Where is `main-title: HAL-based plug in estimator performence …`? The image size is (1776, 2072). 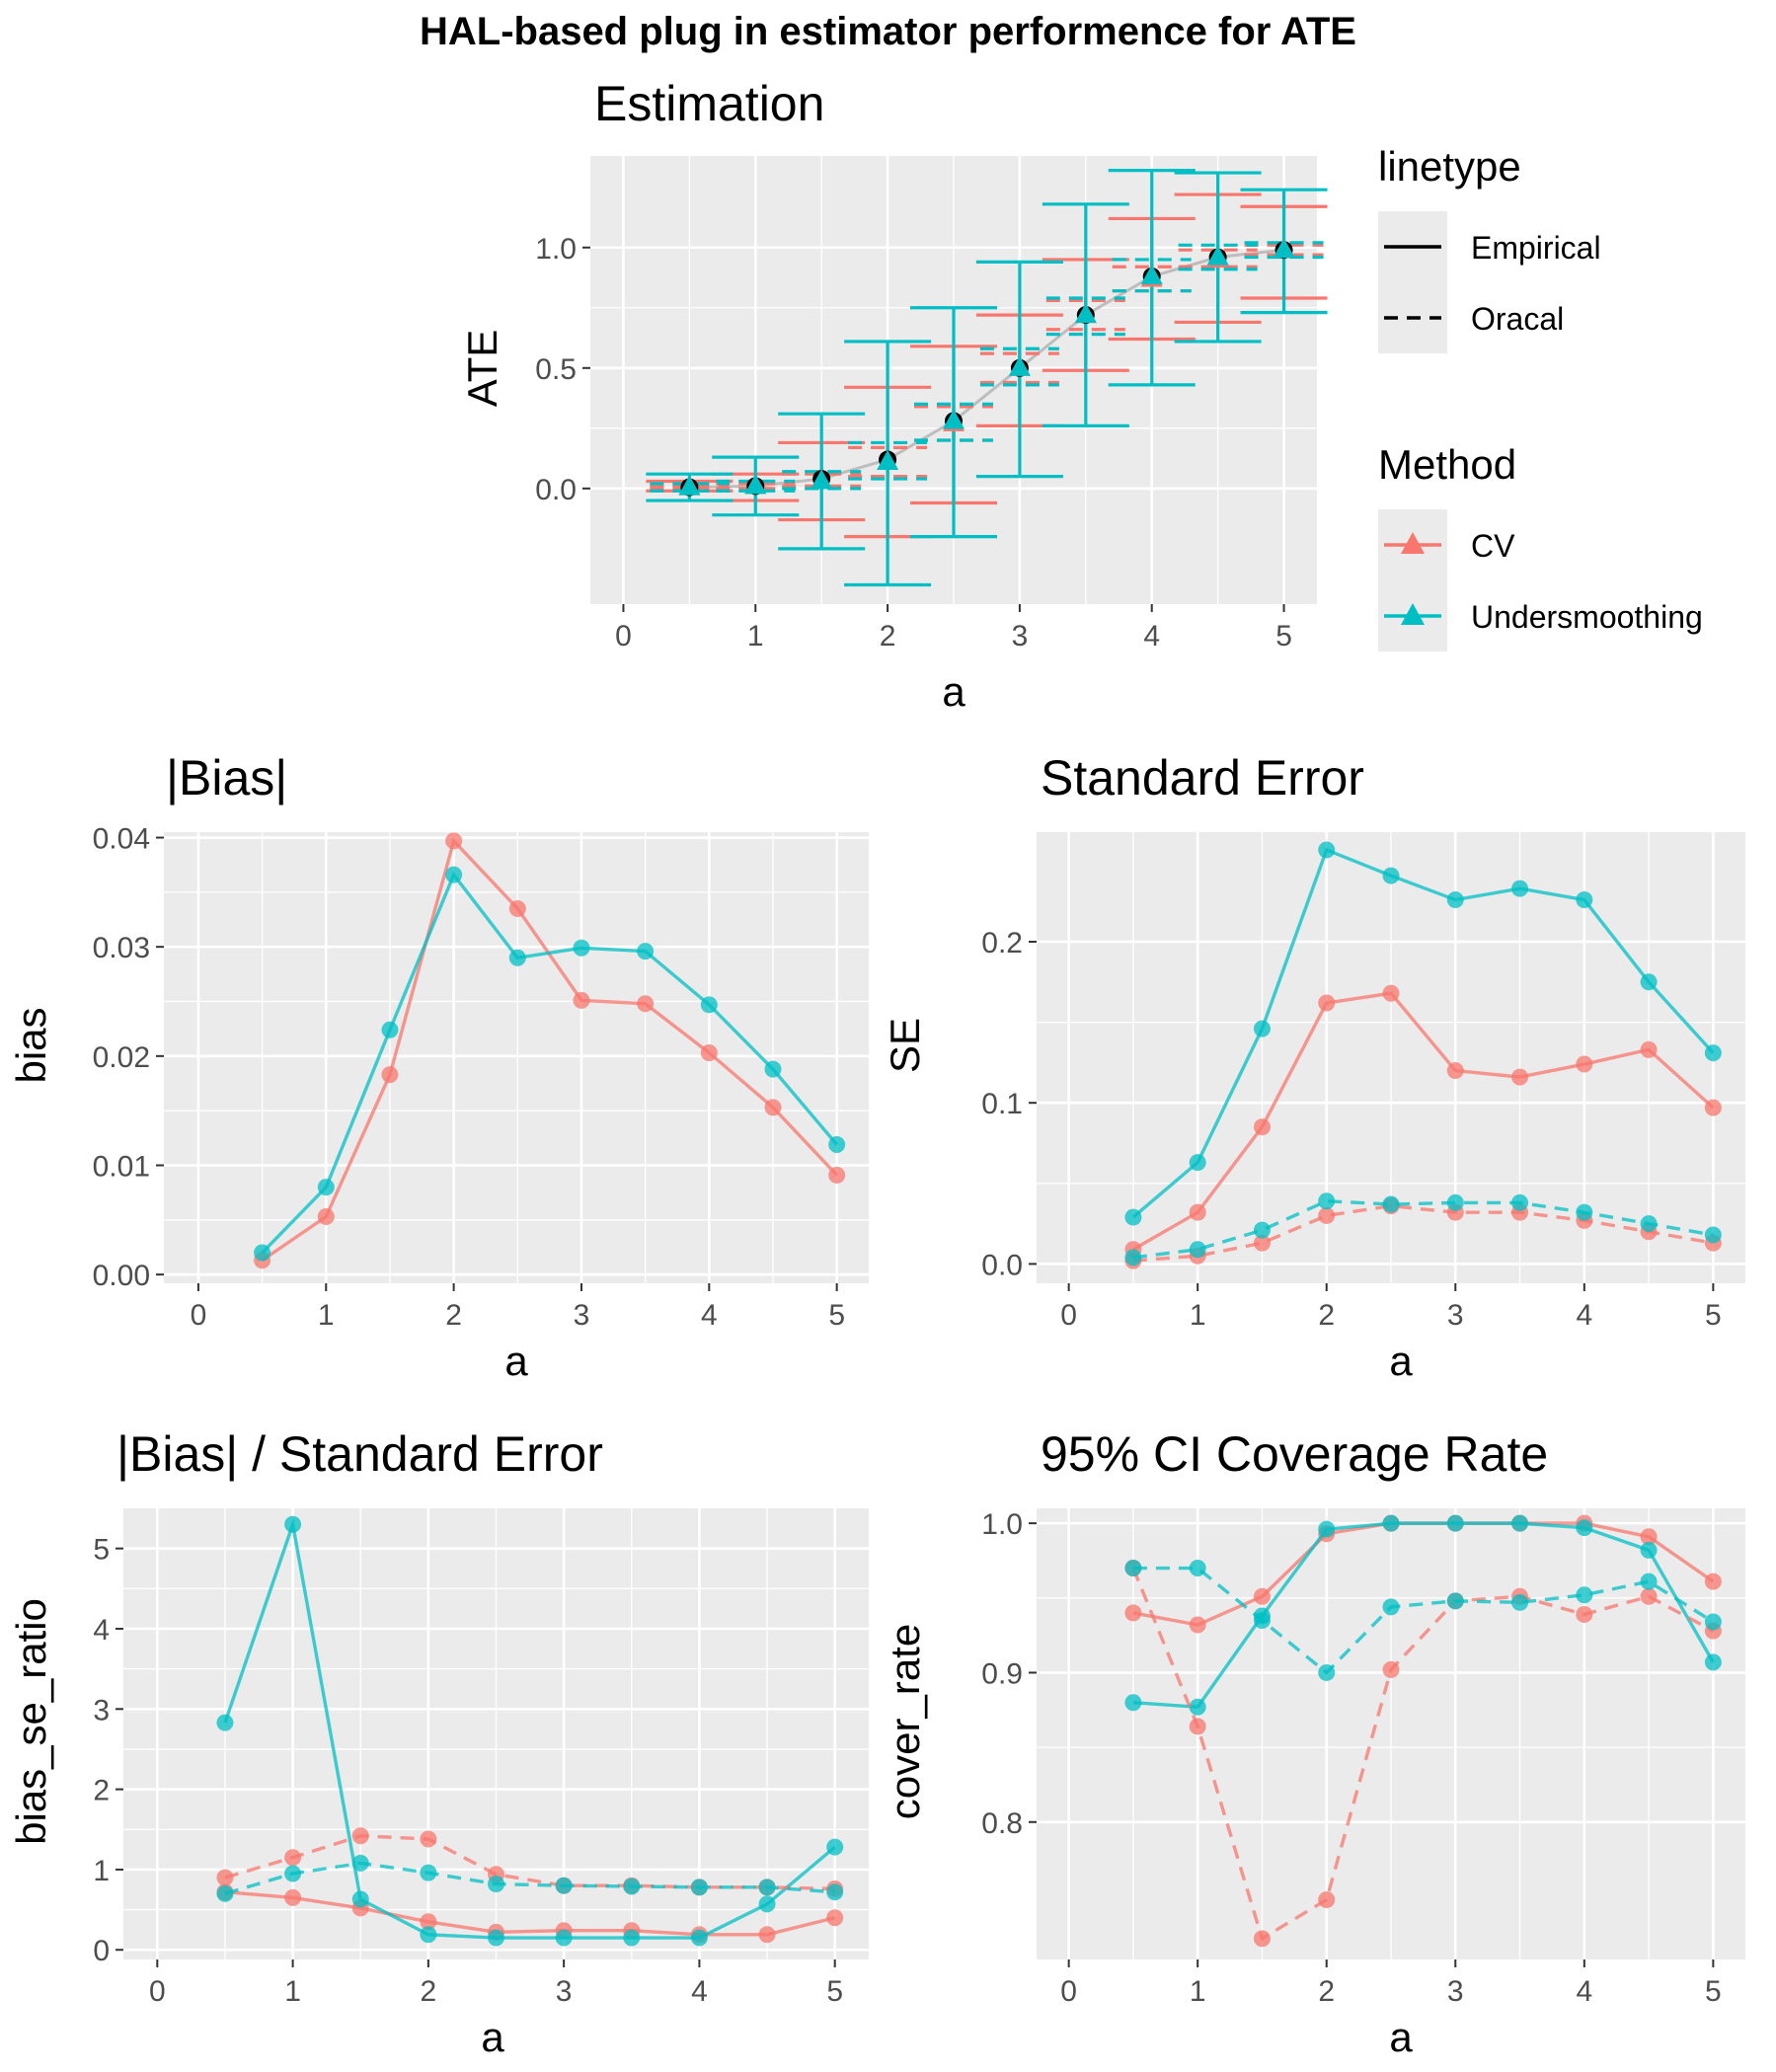 main-title: HAL-based plug in estimator performence … is located at coordinates (888, 31).